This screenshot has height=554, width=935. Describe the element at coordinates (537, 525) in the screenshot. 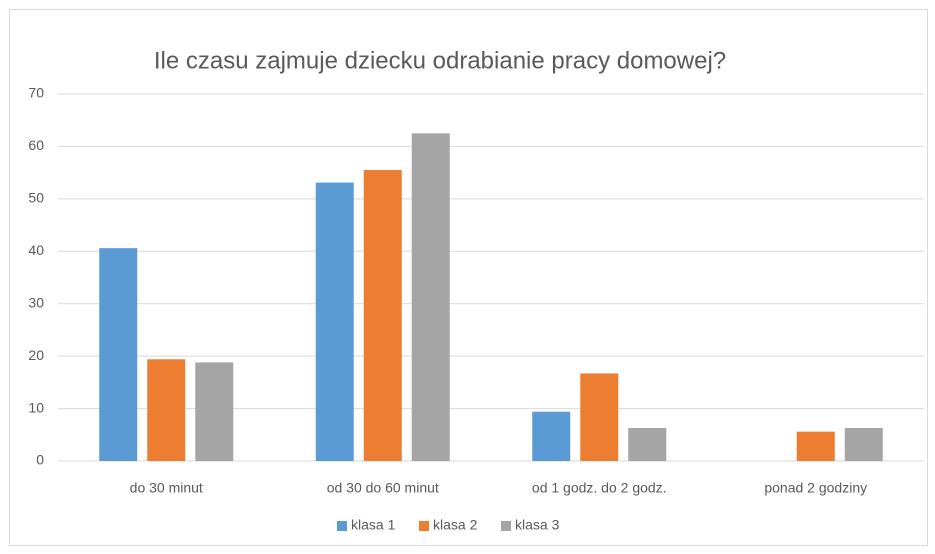

I see `legend-label: klasa 3` at that location.